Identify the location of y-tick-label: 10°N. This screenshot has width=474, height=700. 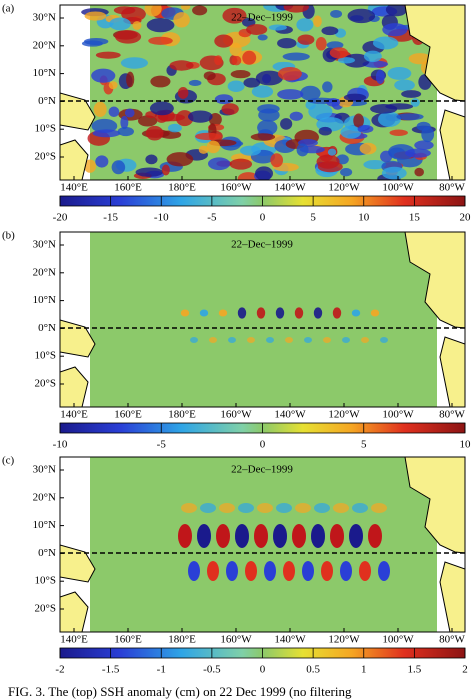
(44, 525).